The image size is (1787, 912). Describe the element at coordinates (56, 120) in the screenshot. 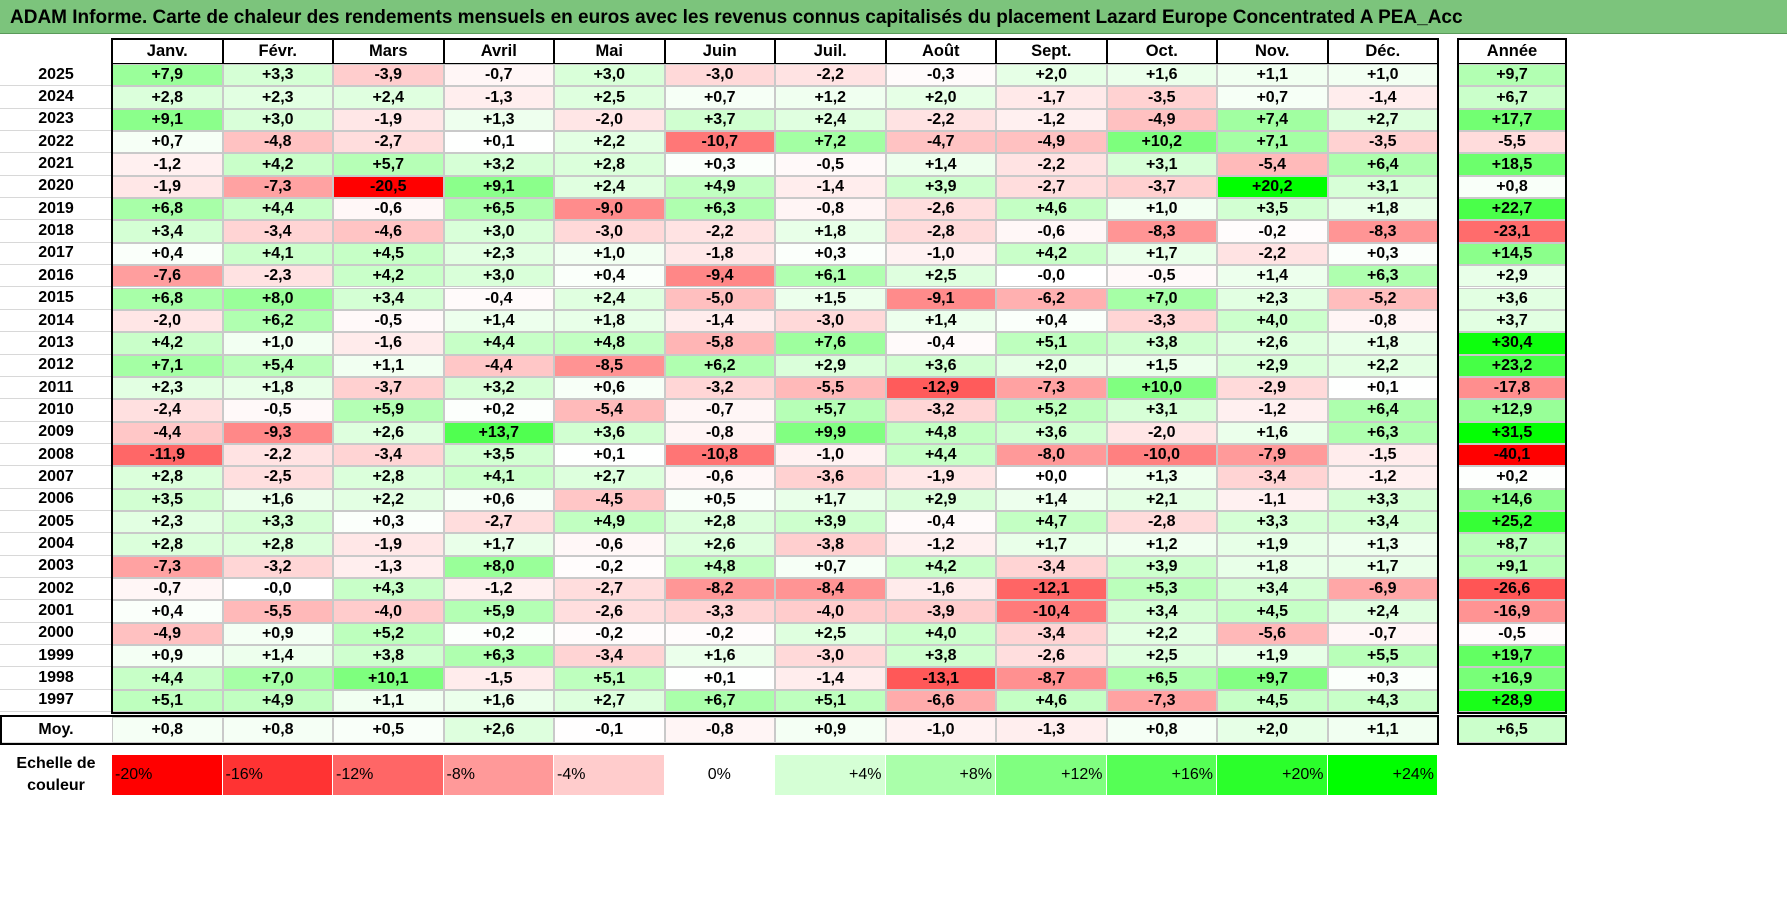

I see `row-year-label: 2023` at that location.